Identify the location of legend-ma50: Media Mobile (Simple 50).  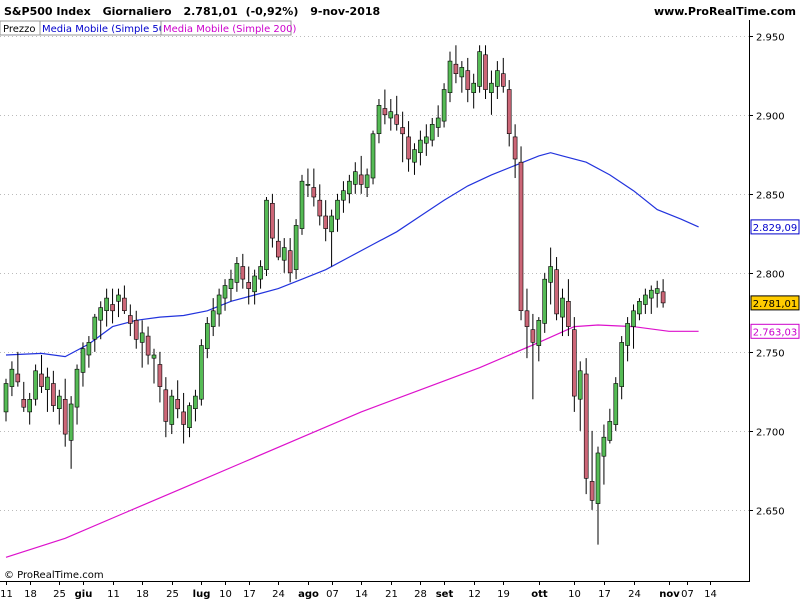
(105, 29).